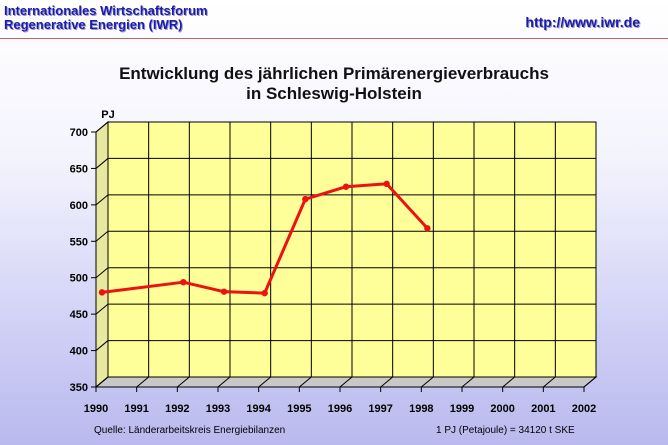  I want to click on series-line, so click(265, 238).